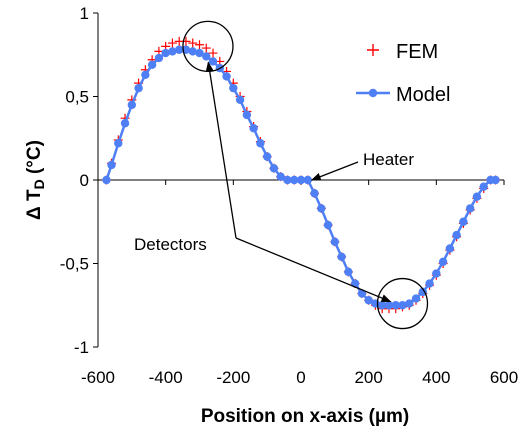 The width and height of the screenshot is (527, 439). Describe the element at coordinates (233, 377) in the screenshot. I see `x-tick-label: -200` at that location.